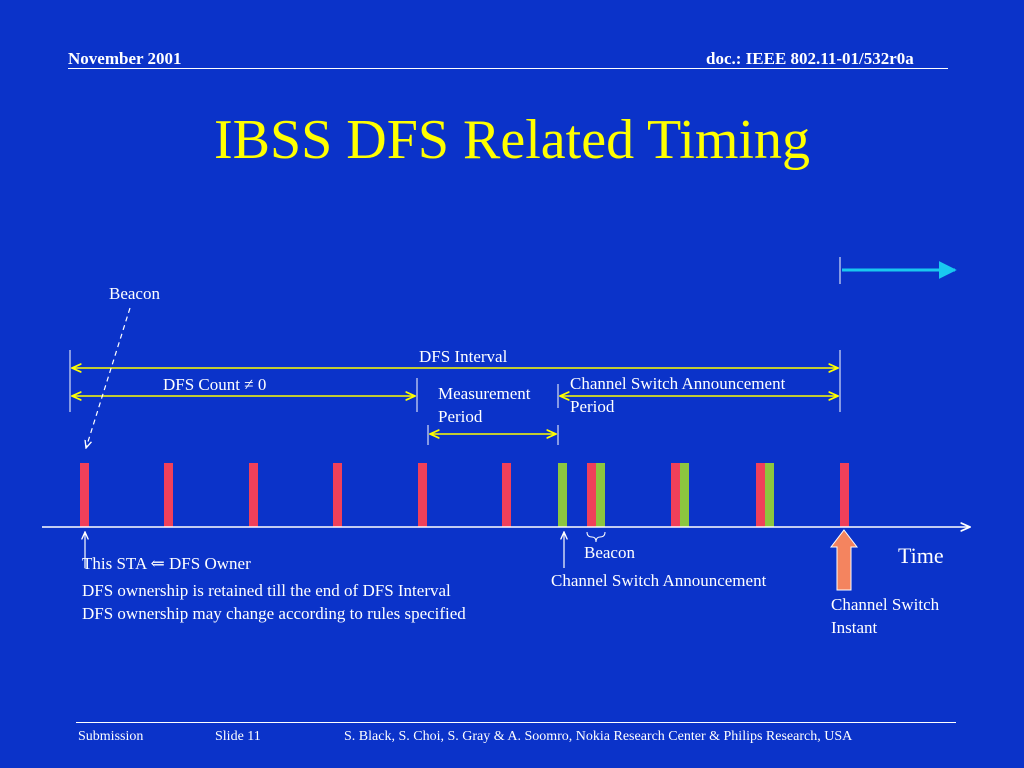 This screenshot has width=1024, height=768. Describe the element at coordinates (460, 416) in the screenshot. I see `measurement-label-2: Period` at that location.